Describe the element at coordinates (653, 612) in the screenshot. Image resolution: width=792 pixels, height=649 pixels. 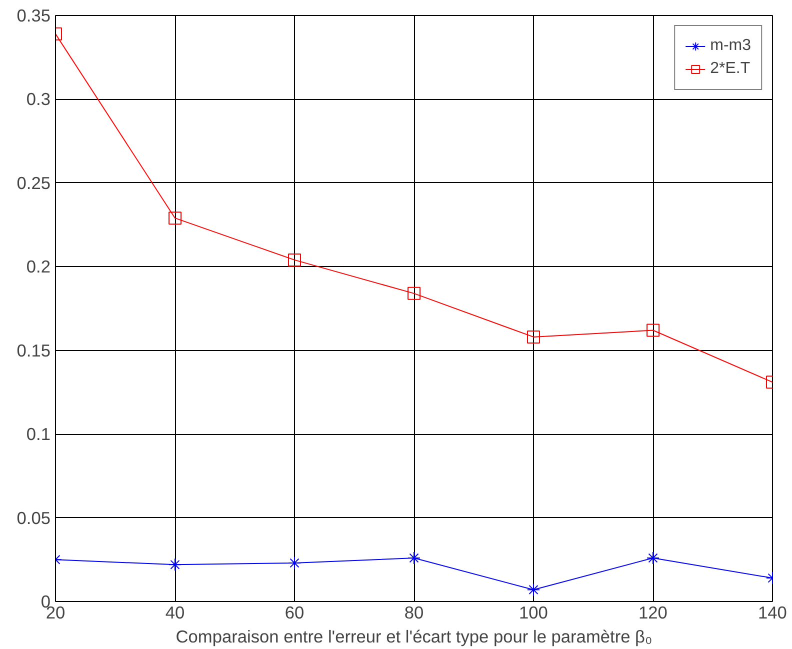
I see `x-tick-label: 120` at that location.